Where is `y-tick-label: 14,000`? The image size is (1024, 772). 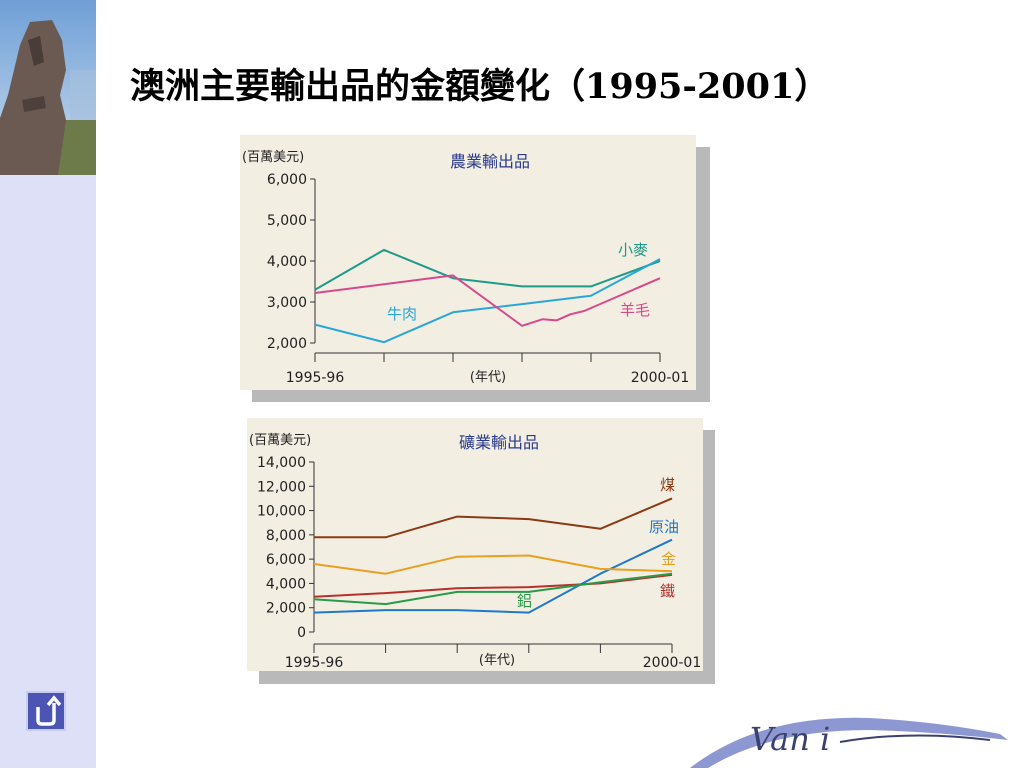 y-tick-label: 14,000 is located at coordinates (281, 463).